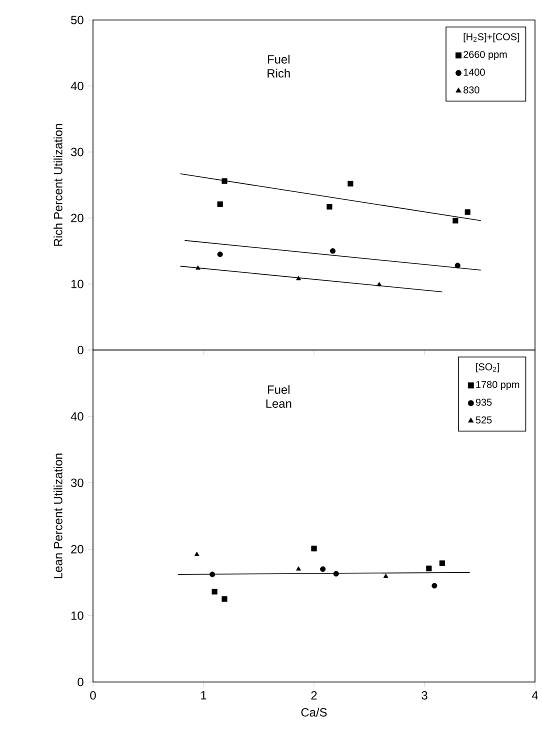  What do you see at coordinates (93, 695) in the screenshot?
I see `x-tick-label: 0` at bounding box center [93, 695].